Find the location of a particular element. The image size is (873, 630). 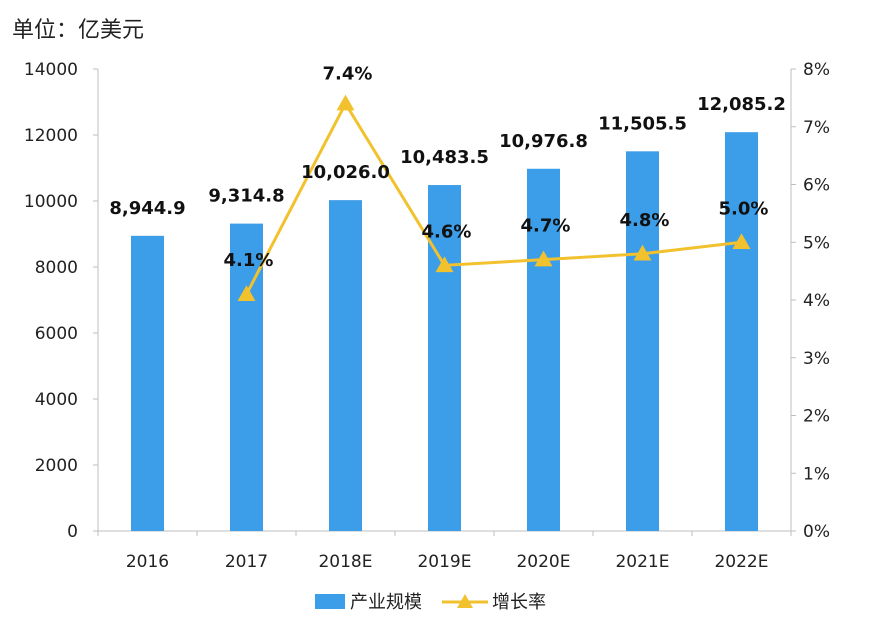

legend-bar-swatch is located at coordinates (330, 601).